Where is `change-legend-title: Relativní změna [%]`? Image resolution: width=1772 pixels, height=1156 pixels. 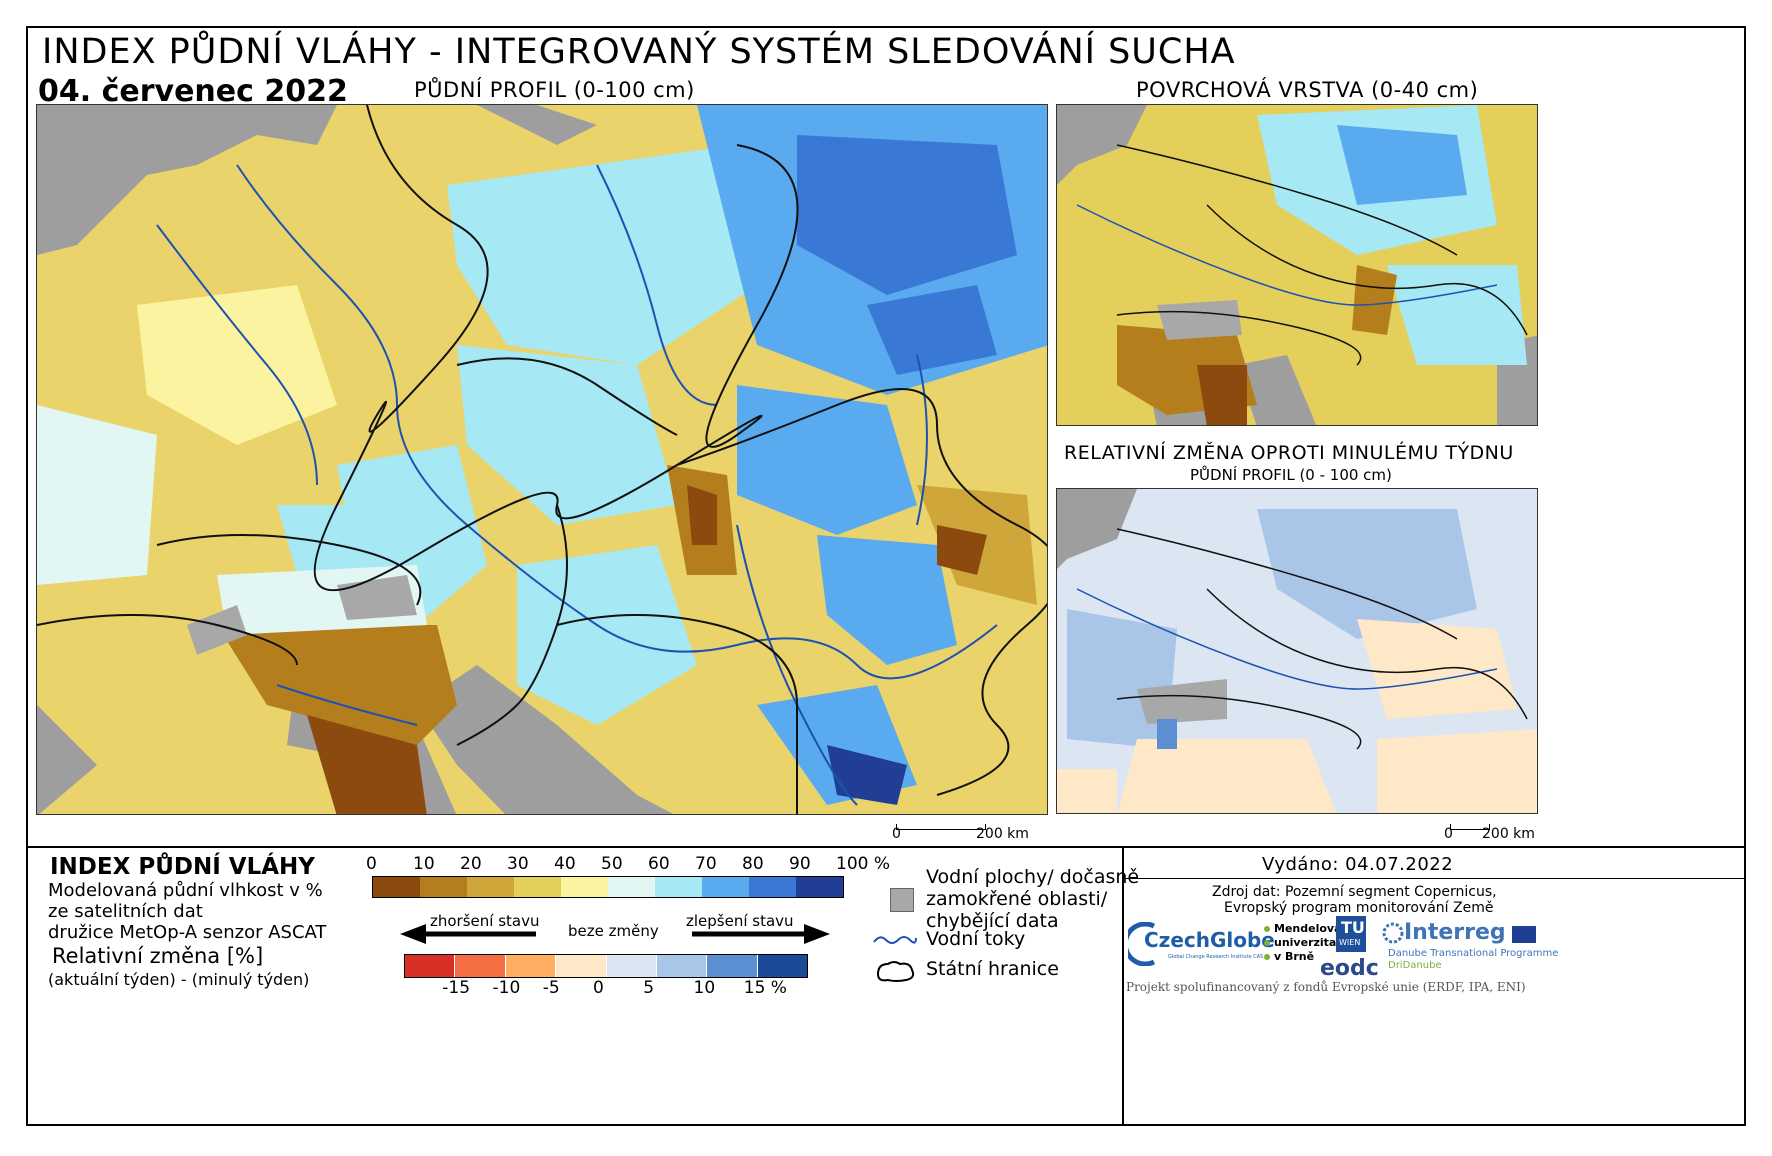
change-legend-title: Relativní změna [%] is located at coordinates (158, 956).